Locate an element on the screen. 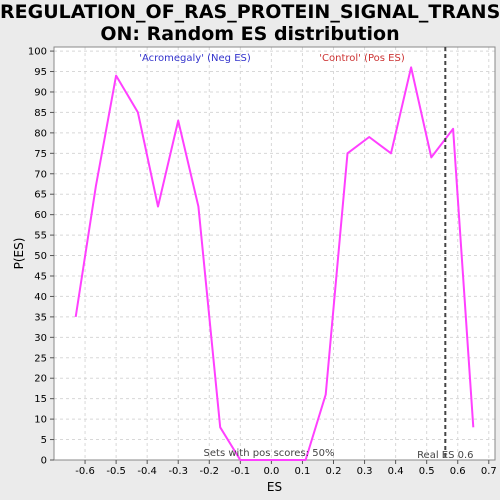 This screenshot has height=500, width=500. x-tick-label: 0.0 is located at coordinates (271, 471).